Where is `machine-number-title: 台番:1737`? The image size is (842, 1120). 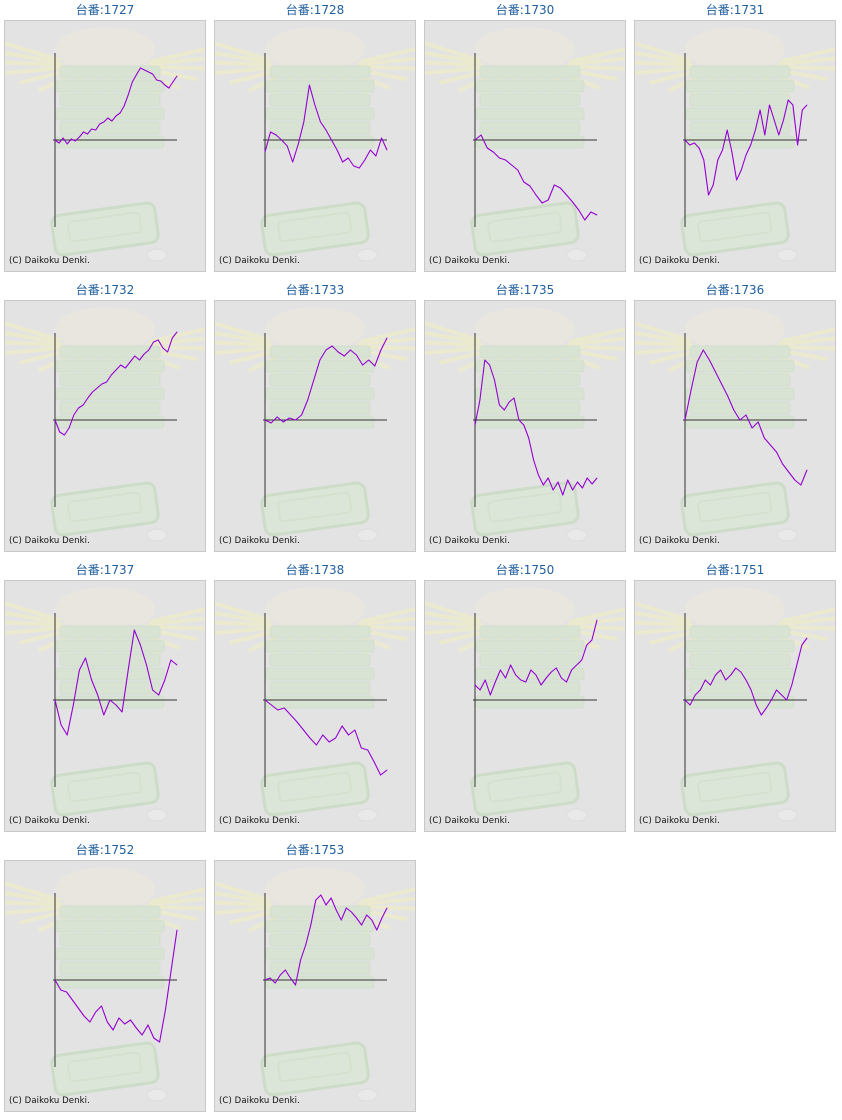 machine-number-title: 台番:1737 is located at coordinates (105, 570).